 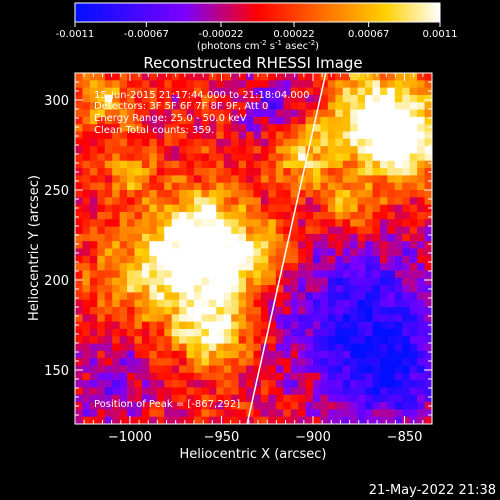 What do you see at coordinates (405, 437) in the screenshot?
I see `x-tick-label: −850` at bounding box center [405, 437].